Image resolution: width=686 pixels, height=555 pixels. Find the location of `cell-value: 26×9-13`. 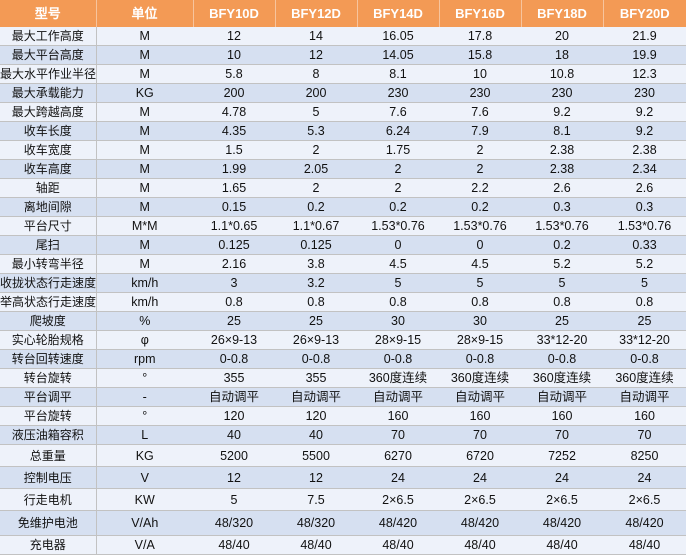

cell-value: 26×9-13 is located at coordinates (234, 340).